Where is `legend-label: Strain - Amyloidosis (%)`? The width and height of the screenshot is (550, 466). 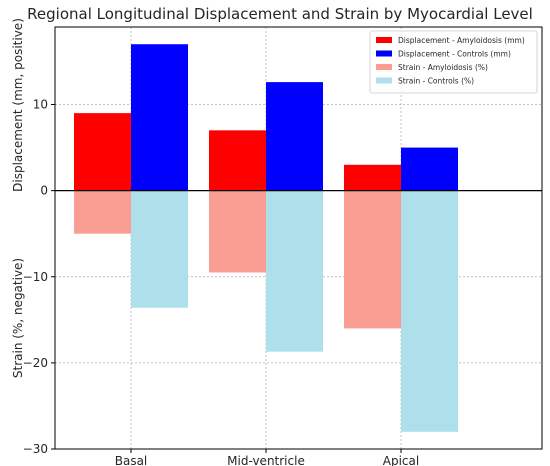 legend-label: Strain - Amyloidosis (%) is located at coordinates (443, 67).